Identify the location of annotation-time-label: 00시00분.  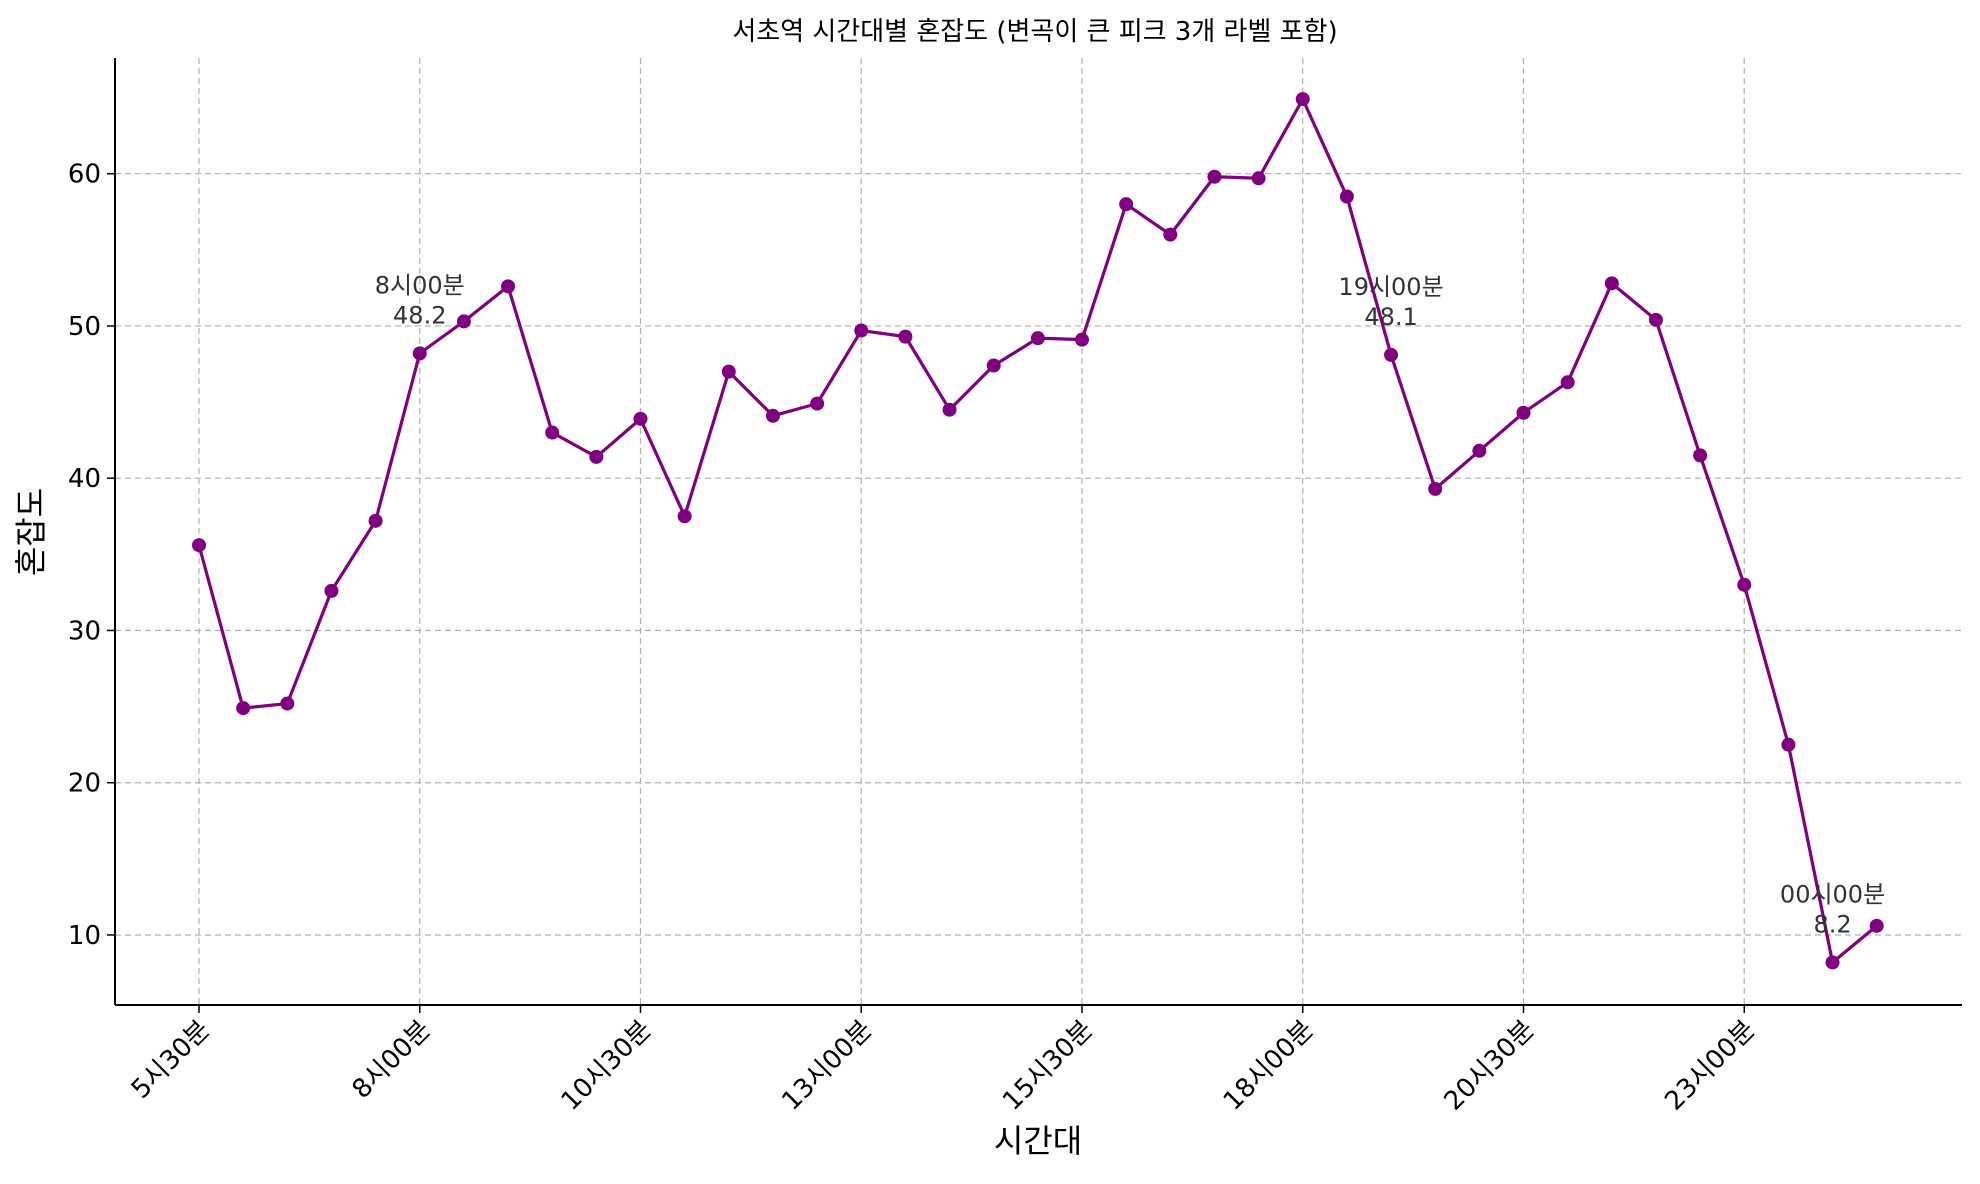
(1832, 894).